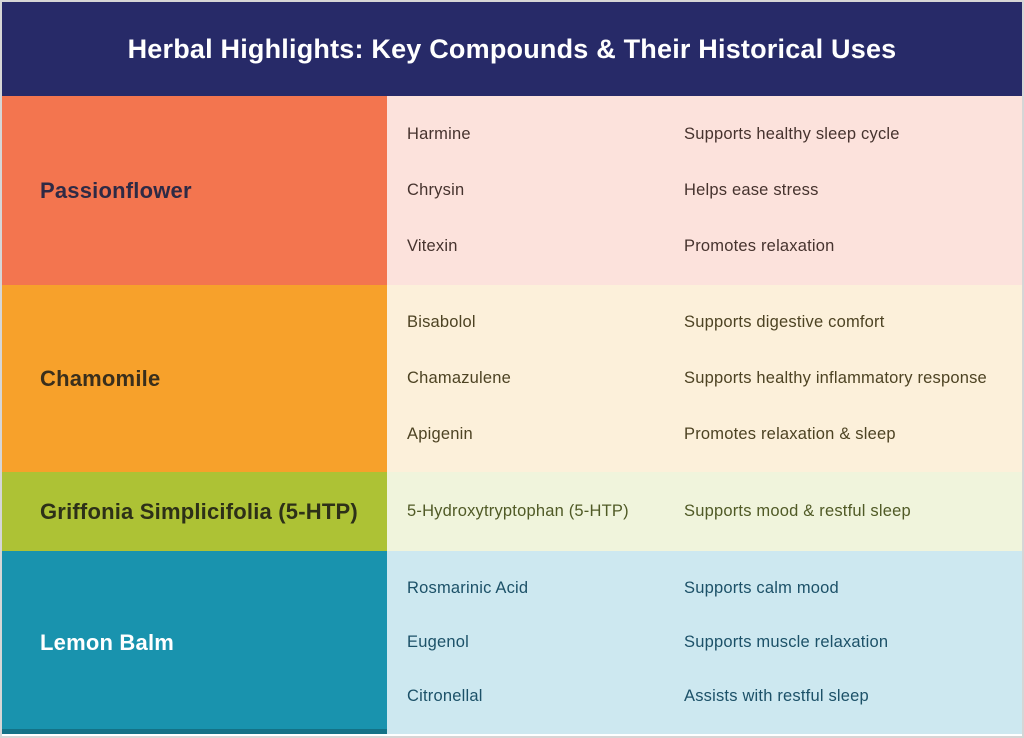 The image size is (1024, 738). What do you see at coordinates (107, 642) in the screenshot?
I see `herb-name: Lemon Balm` at bounding box center [107, 642].